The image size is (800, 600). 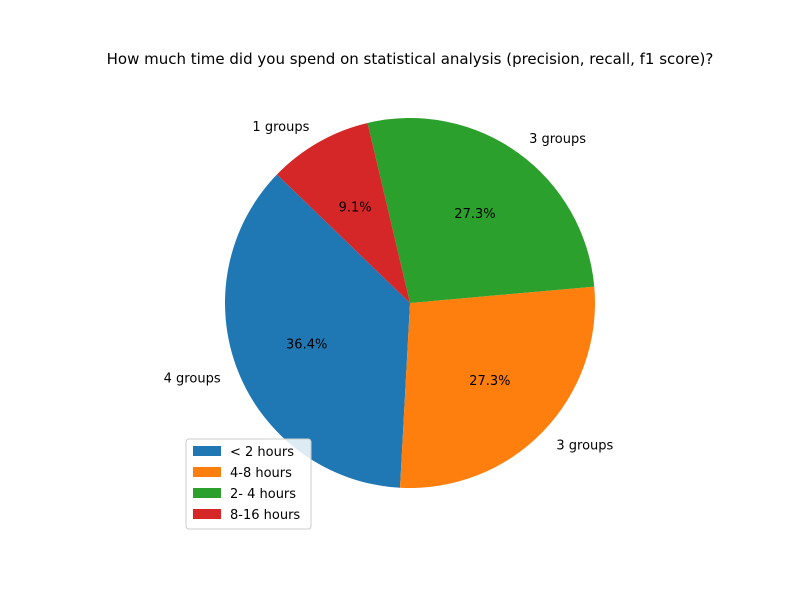 I want to click on slice-percent-label: 36.4%, so click(x=306, y=345).